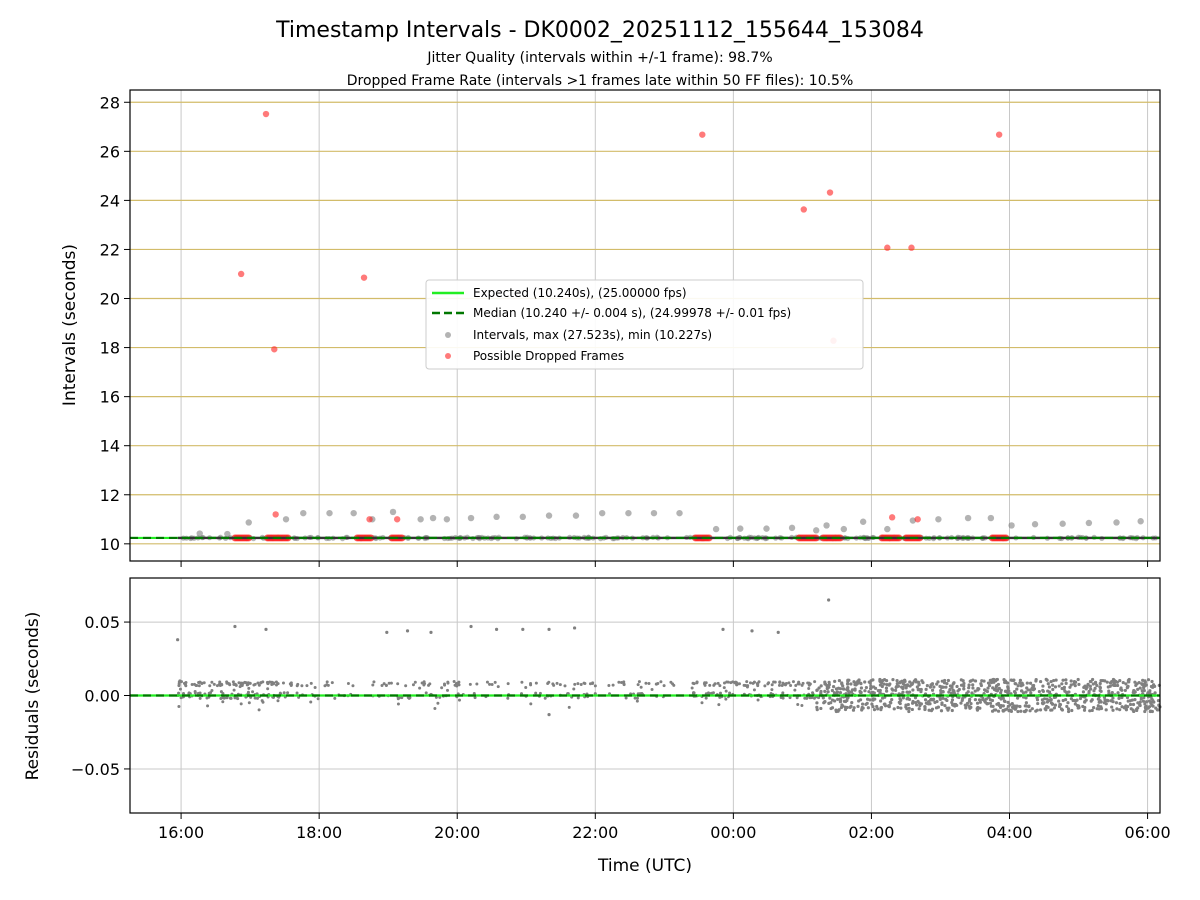 This screenshot has height=900, width=1200. I want to click on residuals-x-ticks: 16:00 18:00 20:00 22:00 00:00 02:00 04:00 06:00, so click(664, 827).